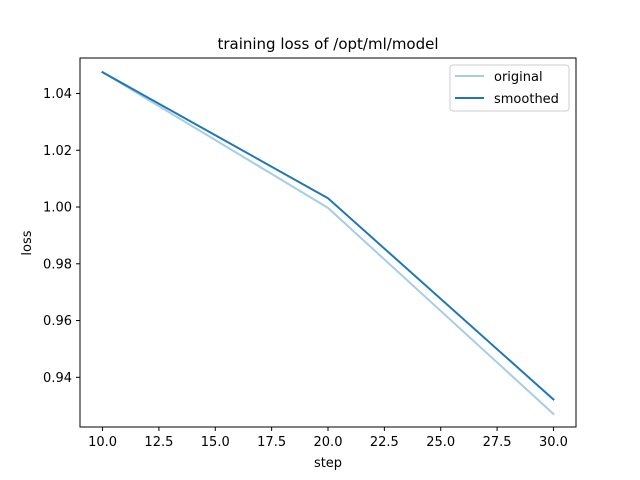  Describe the element at coordinates (57, 94) in the screenshot. I see `y-tick-label: 1.04` at that location.